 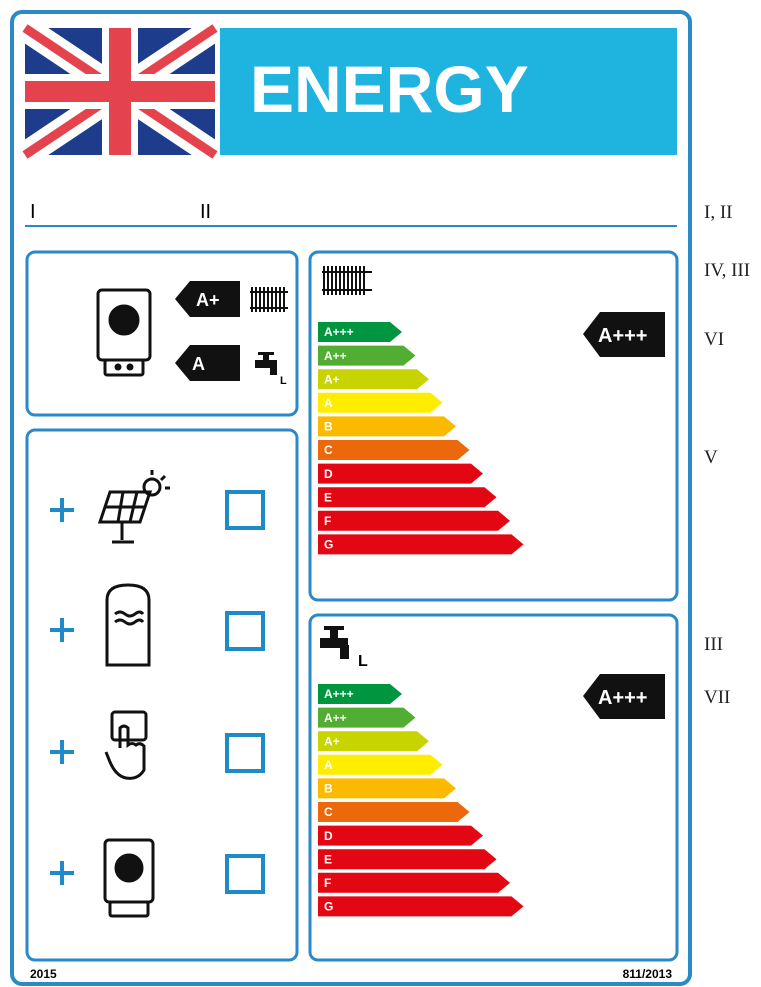 What do you see at coordinates (33, 212) in the screenshot?
I see `field-label: I` at bounding box center [33, 212].